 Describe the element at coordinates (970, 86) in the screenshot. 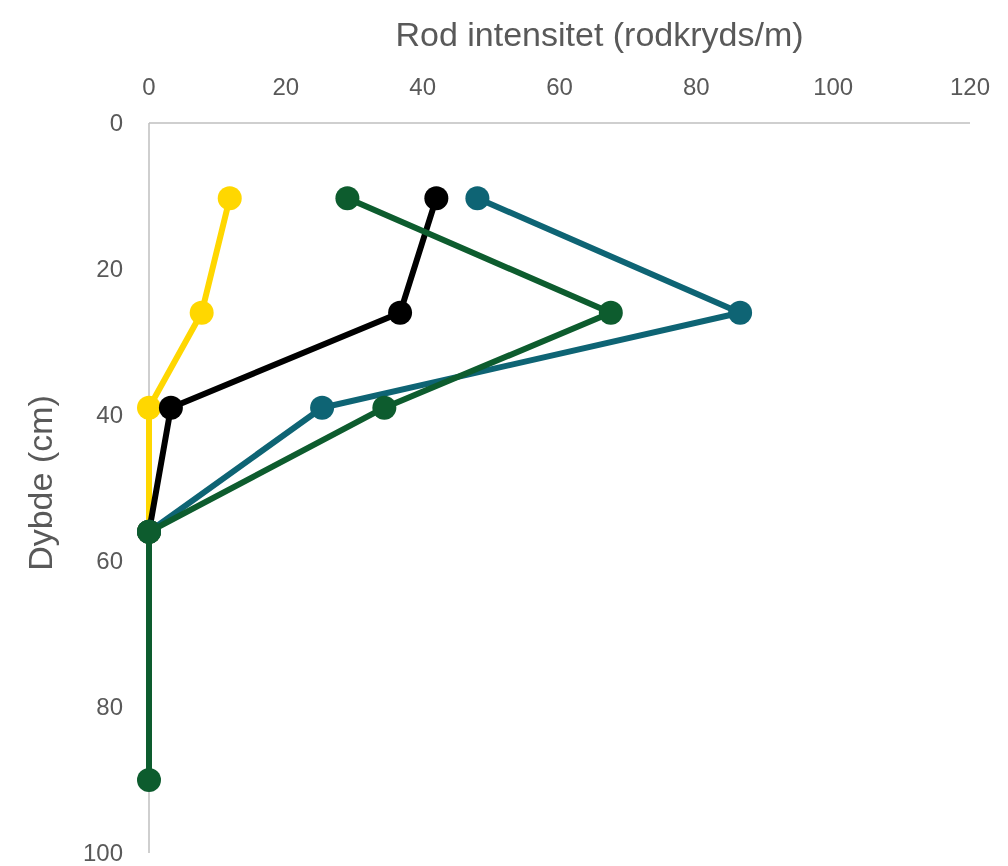

I see `x-tick-label: 120` at that location.